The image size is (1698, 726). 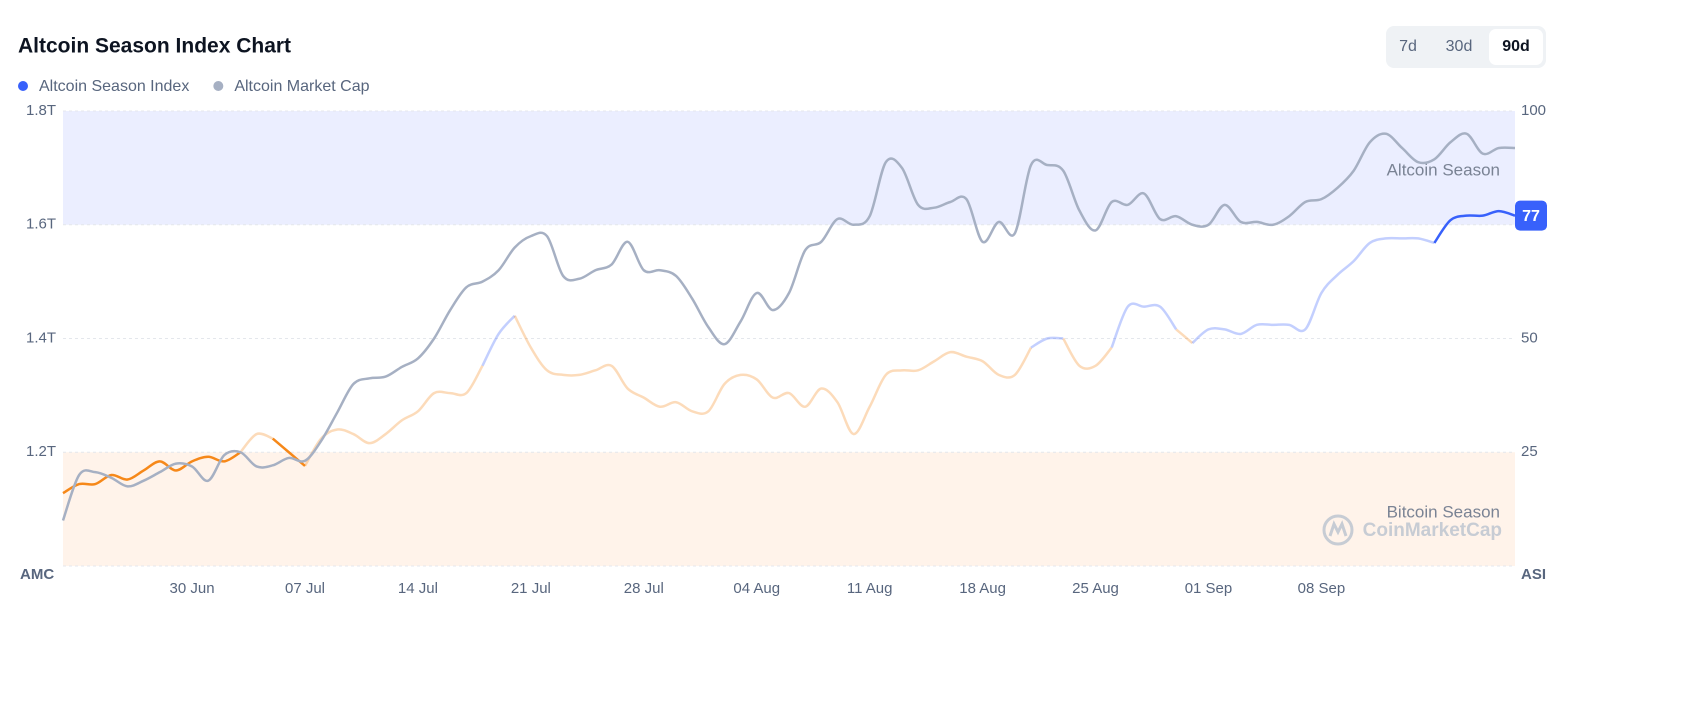 What do you see at coordinates (301, 86) in the screenshot?
I see `legend-label: Altcoin Market Cap` at bounding box center [301, 86].